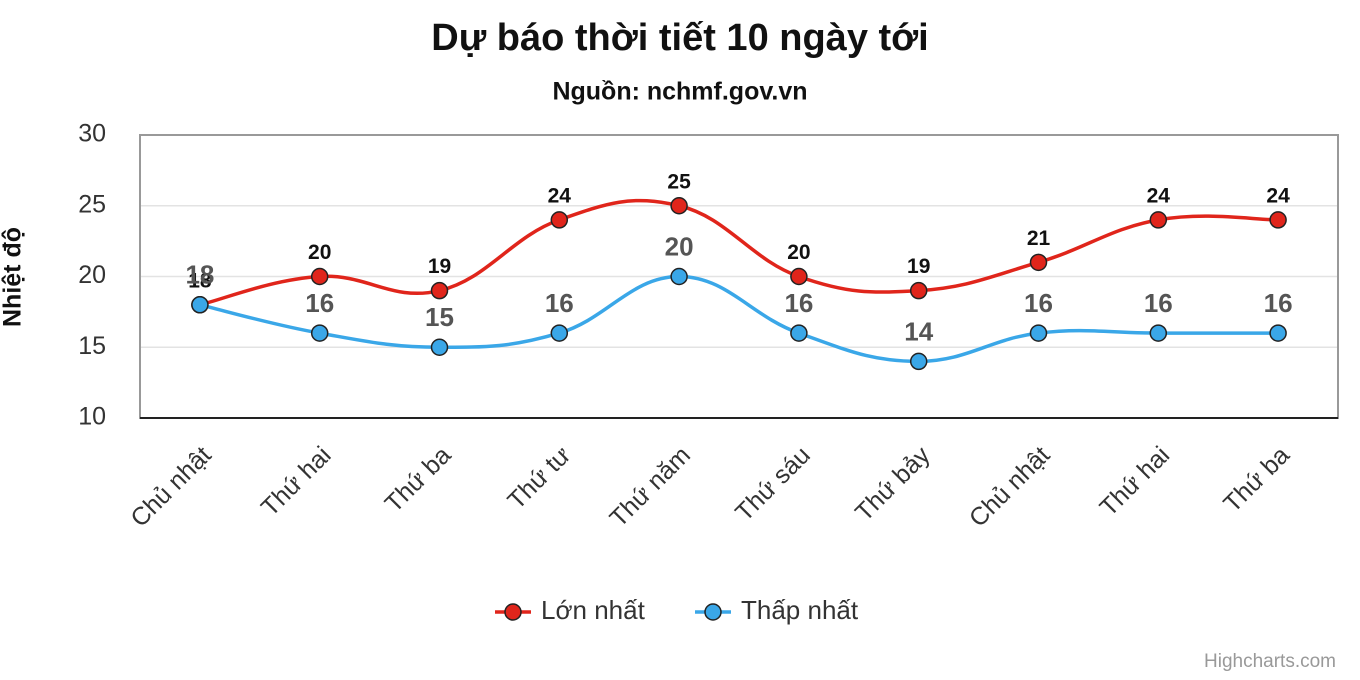 The image size is (1360, 680). What do you see at coordinates (800, 610) in the screenshot?
I see `legend-label: Thấp nhất` at bounding box center [800, 610].